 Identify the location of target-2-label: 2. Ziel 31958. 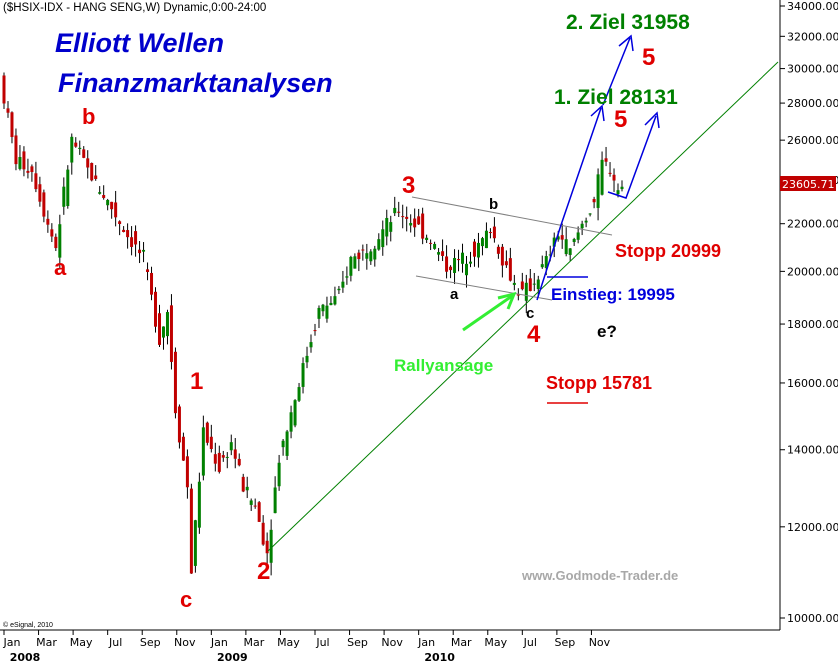
(628, 22).